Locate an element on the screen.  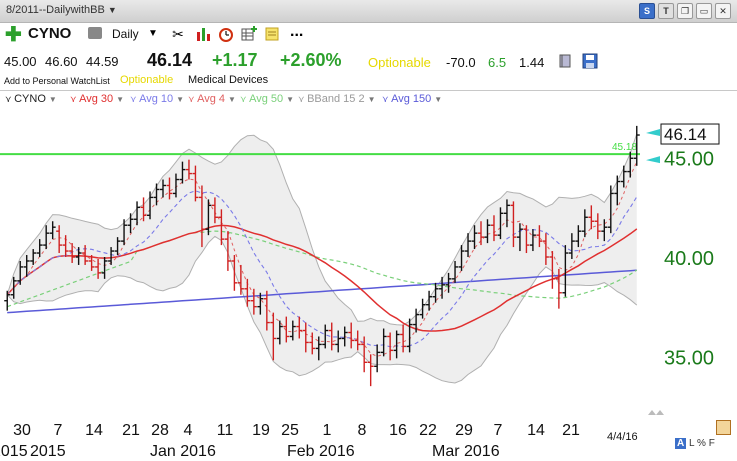
save-icon is located at coordinates (590, 61).